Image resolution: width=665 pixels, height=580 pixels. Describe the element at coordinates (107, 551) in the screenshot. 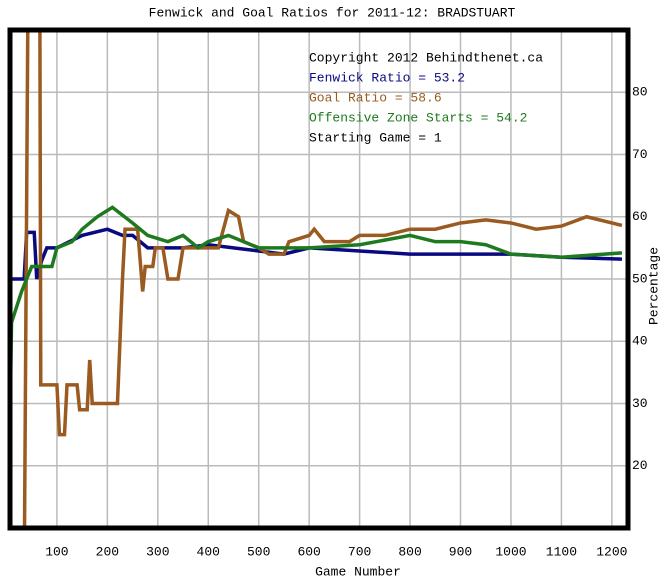

I see `x-tick-label: 200` at that location.